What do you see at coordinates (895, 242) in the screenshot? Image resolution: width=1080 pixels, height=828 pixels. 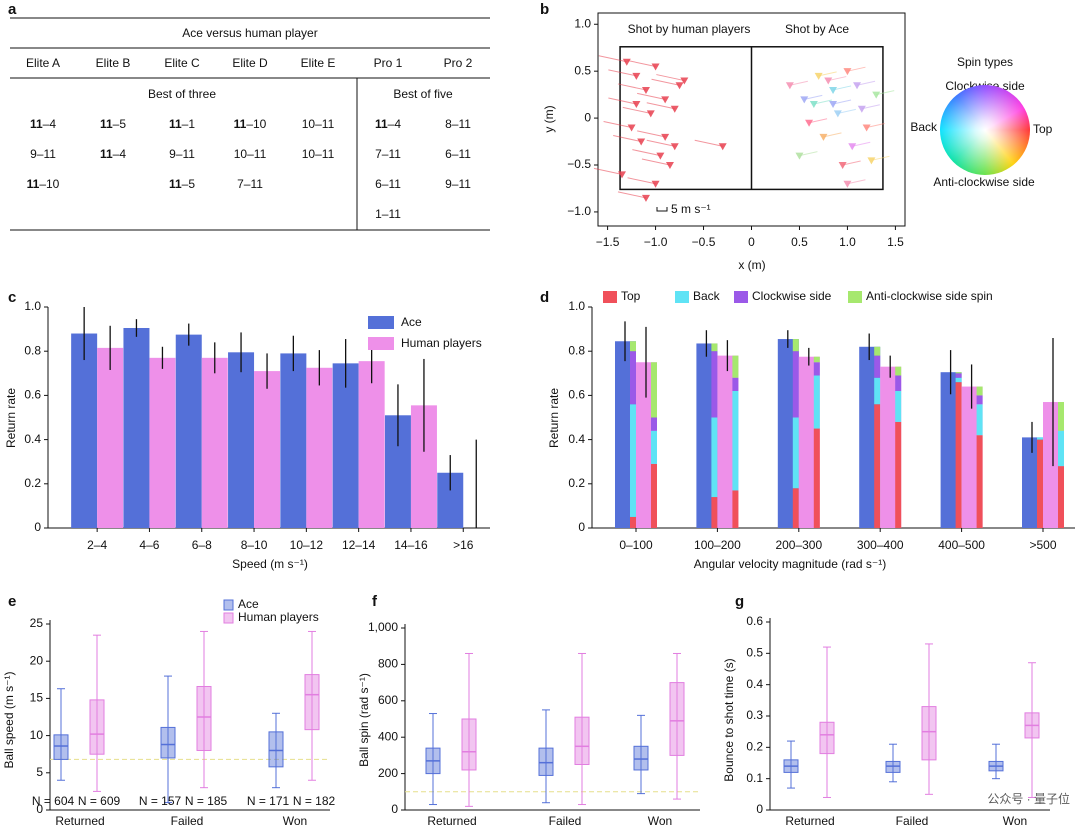 I see `x-tick-label: 1.5` at bounding box center [895, 242].